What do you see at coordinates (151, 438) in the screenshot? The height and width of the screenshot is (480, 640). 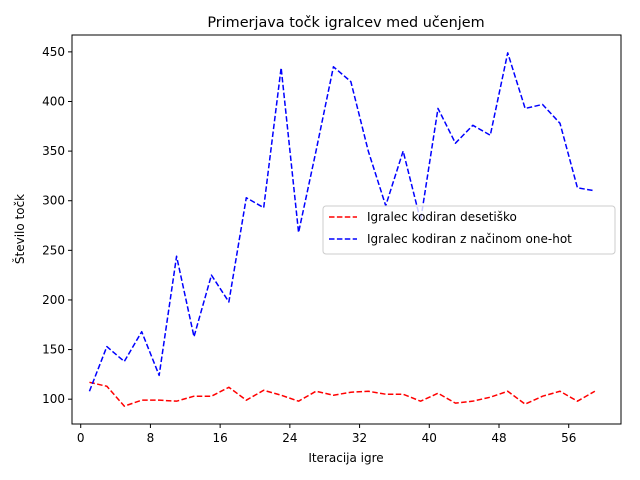 I see `x-tick-label: 8` at bounding box center [151, 438].